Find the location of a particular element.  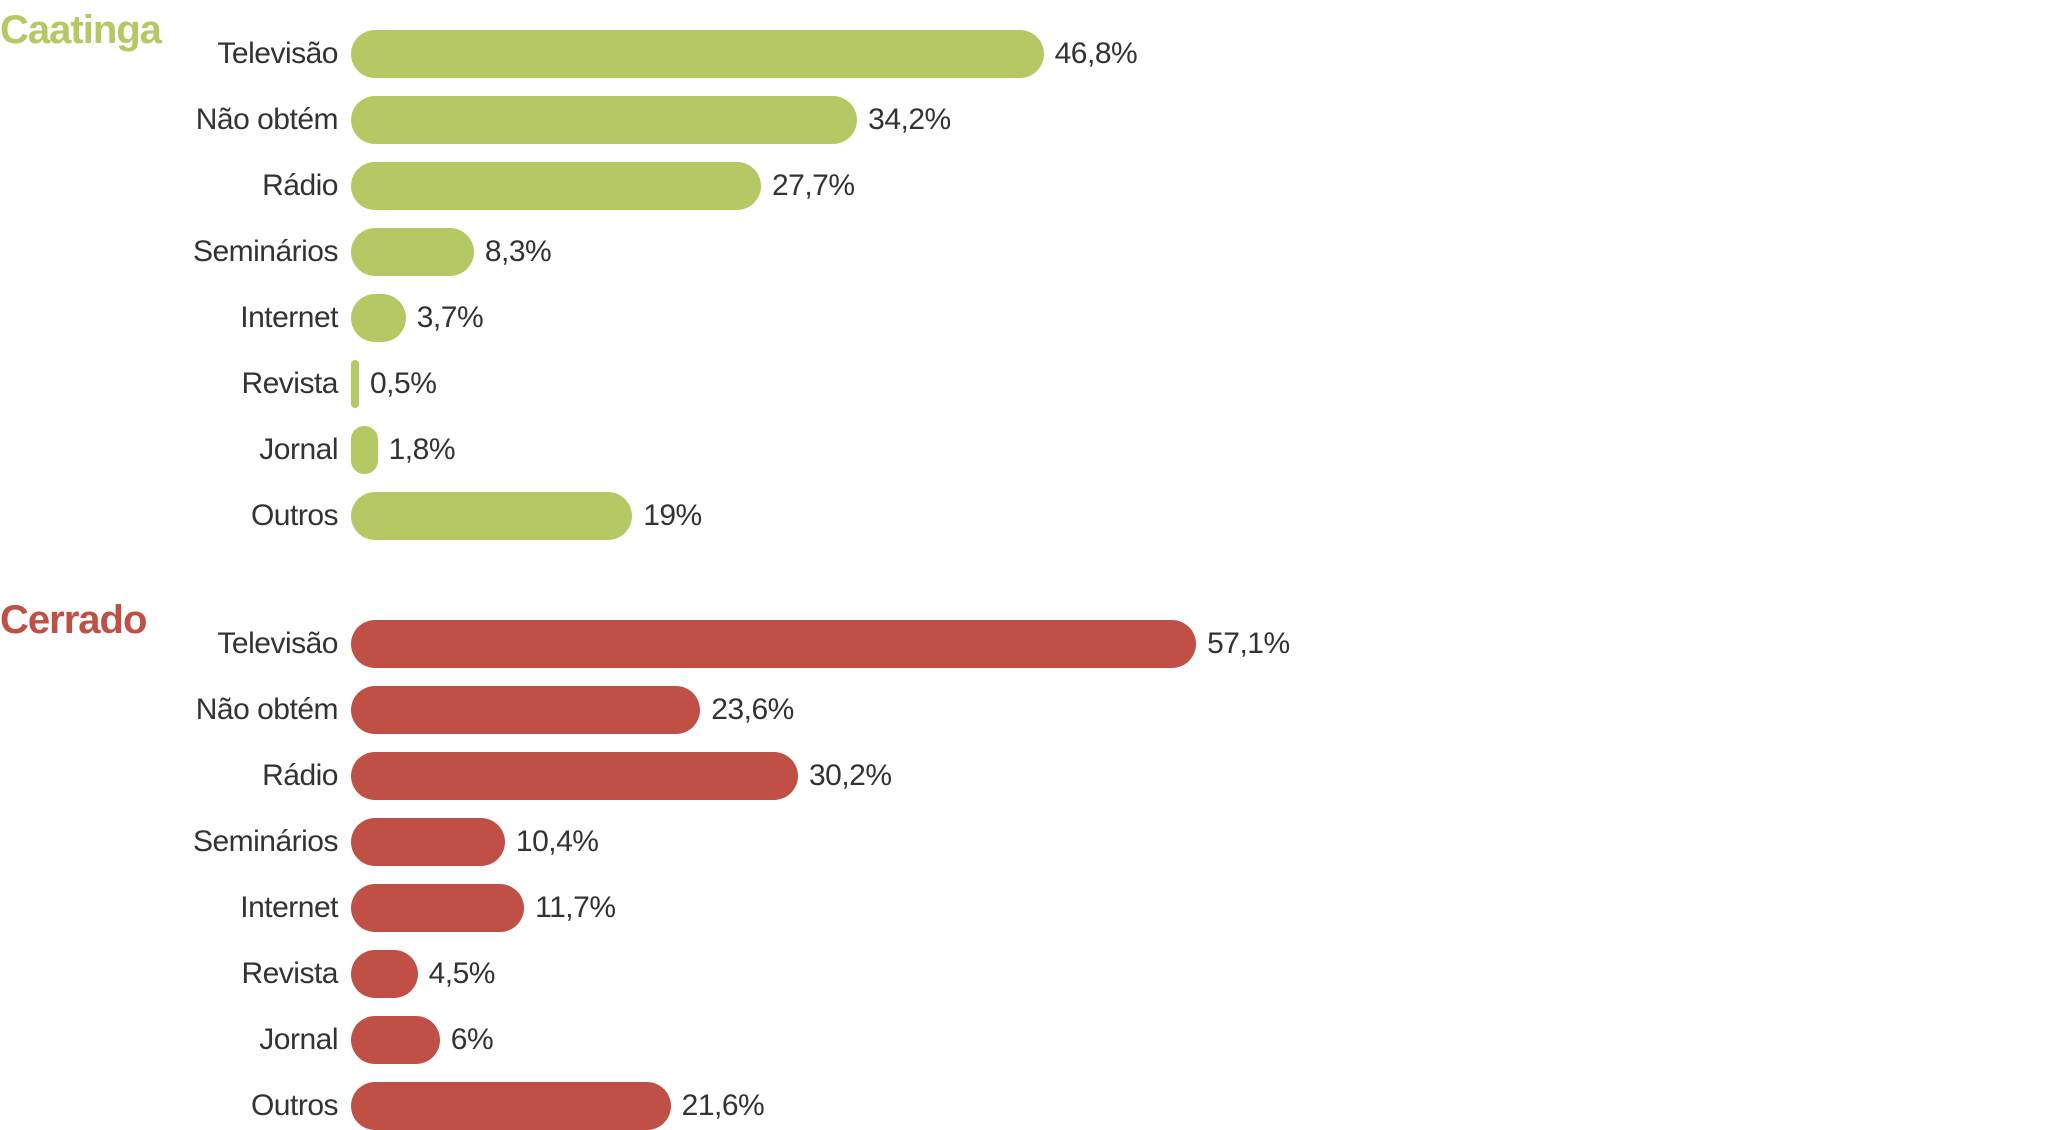

value-label: 8,3% is located at coordinates (518, 251).